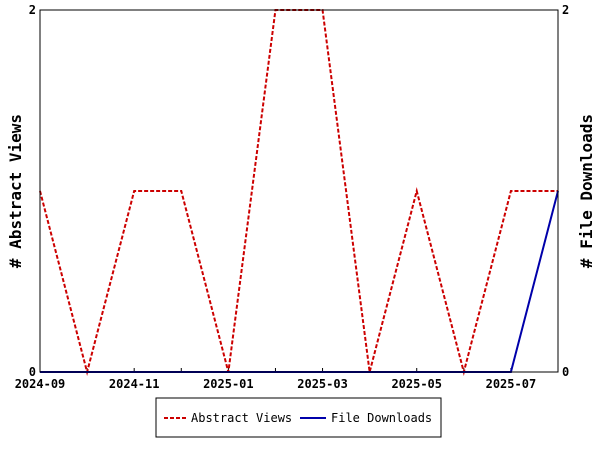  Describe the element at coordinates (322, 384) in the screenshot. I see `x-tick-label: 2025-03` at that location.